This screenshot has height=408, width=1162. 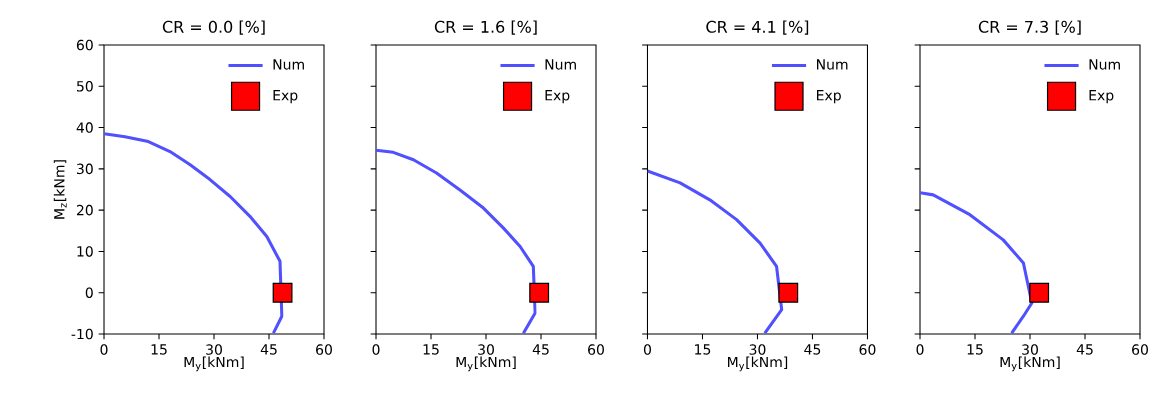 What do you see at coordinates (60, 189) in the screenshot?
I see `y-axis-title: M$_{z}$[kNm]` at bounding box center [60, 189].